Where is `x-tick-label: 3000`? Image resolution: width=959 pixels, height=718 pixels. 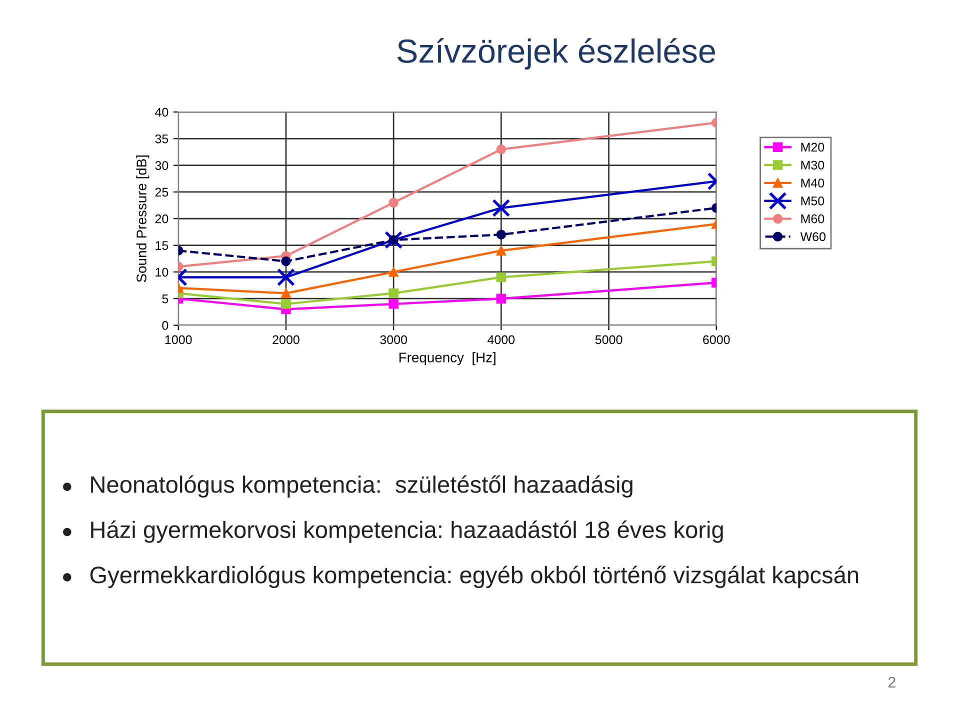
x-tick-label: 3000 is located at coordinates (393, 339).